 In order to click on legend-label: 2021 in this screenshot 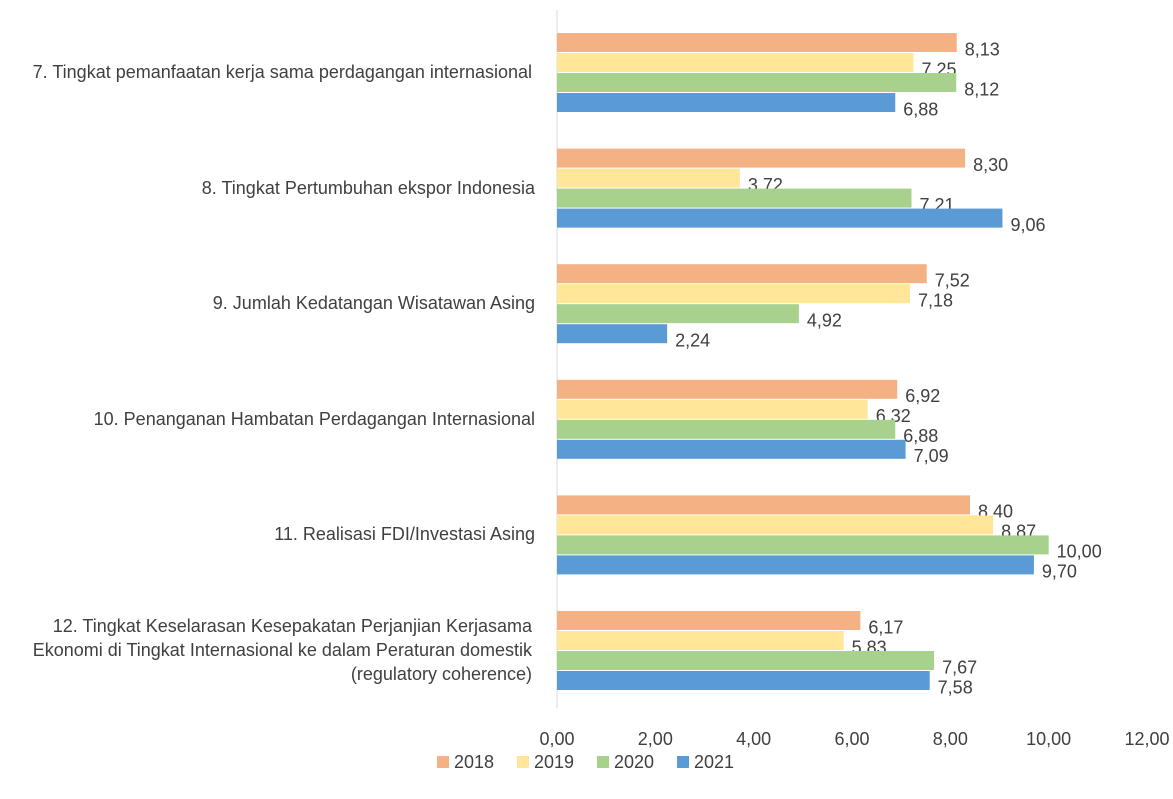, I will do `click(714, 762)`.